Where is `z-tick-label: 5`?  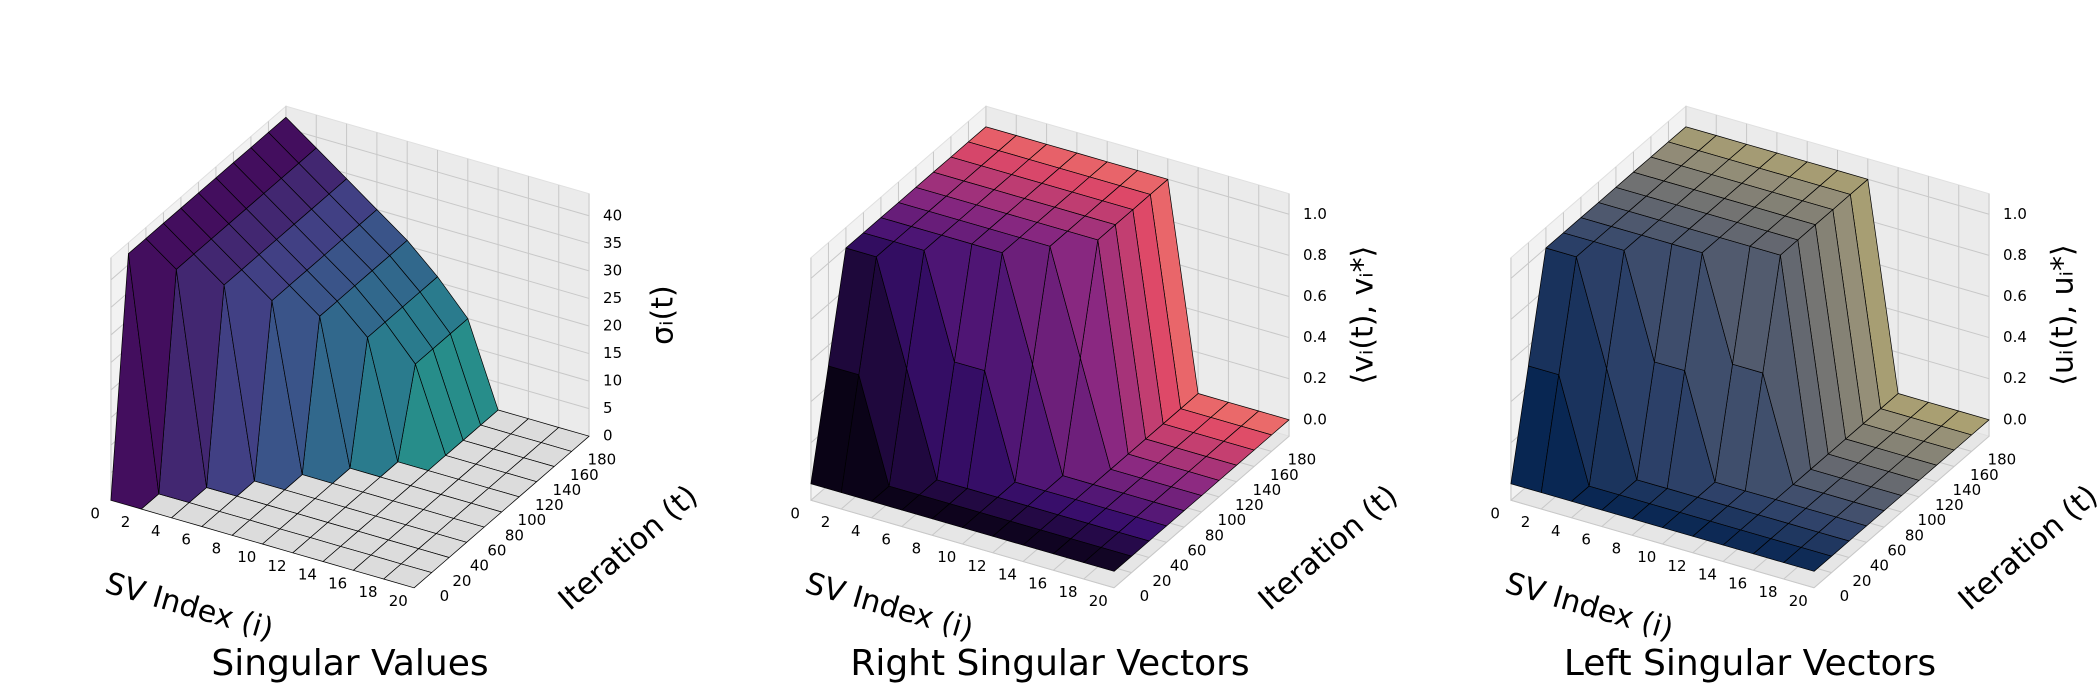 z-tick-label: 5 is located at coordinates (608, 408).